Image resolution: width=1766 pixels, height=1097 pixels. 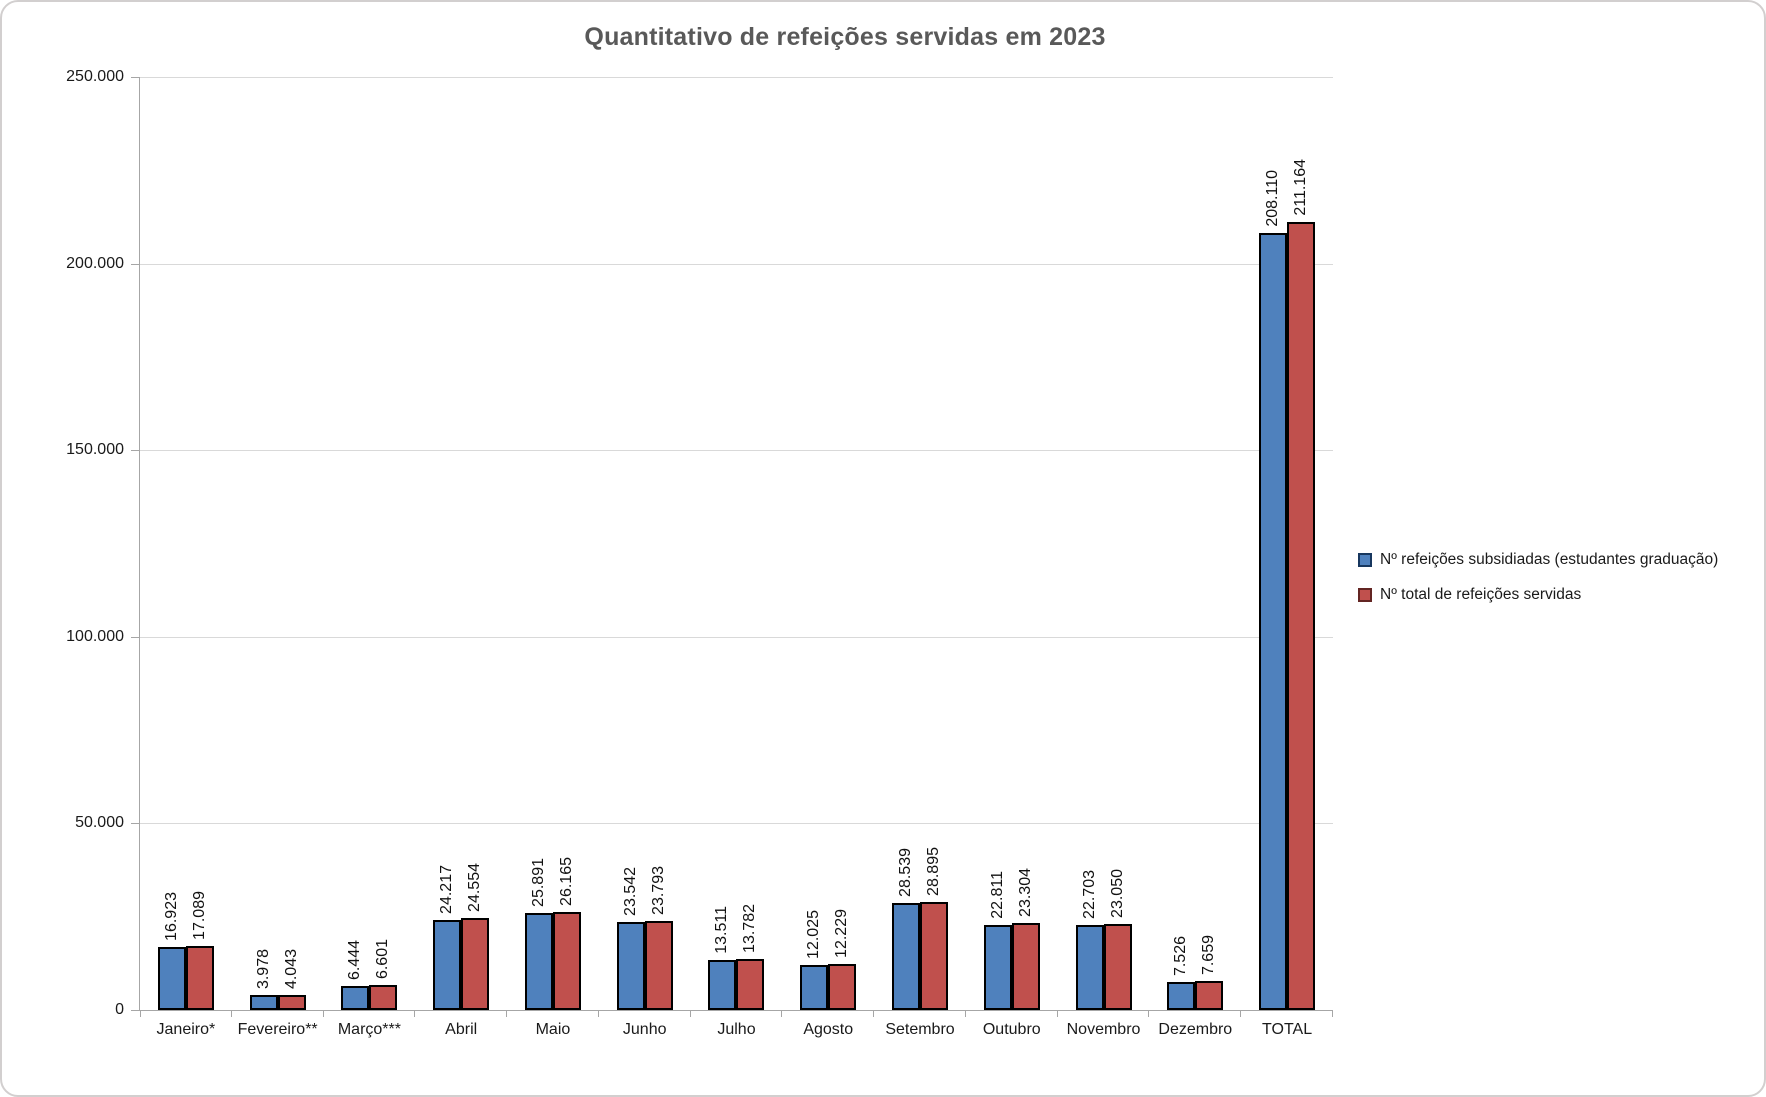 I want to click on x-axis-label: Dezembro, so click(x=1195, y=1029).